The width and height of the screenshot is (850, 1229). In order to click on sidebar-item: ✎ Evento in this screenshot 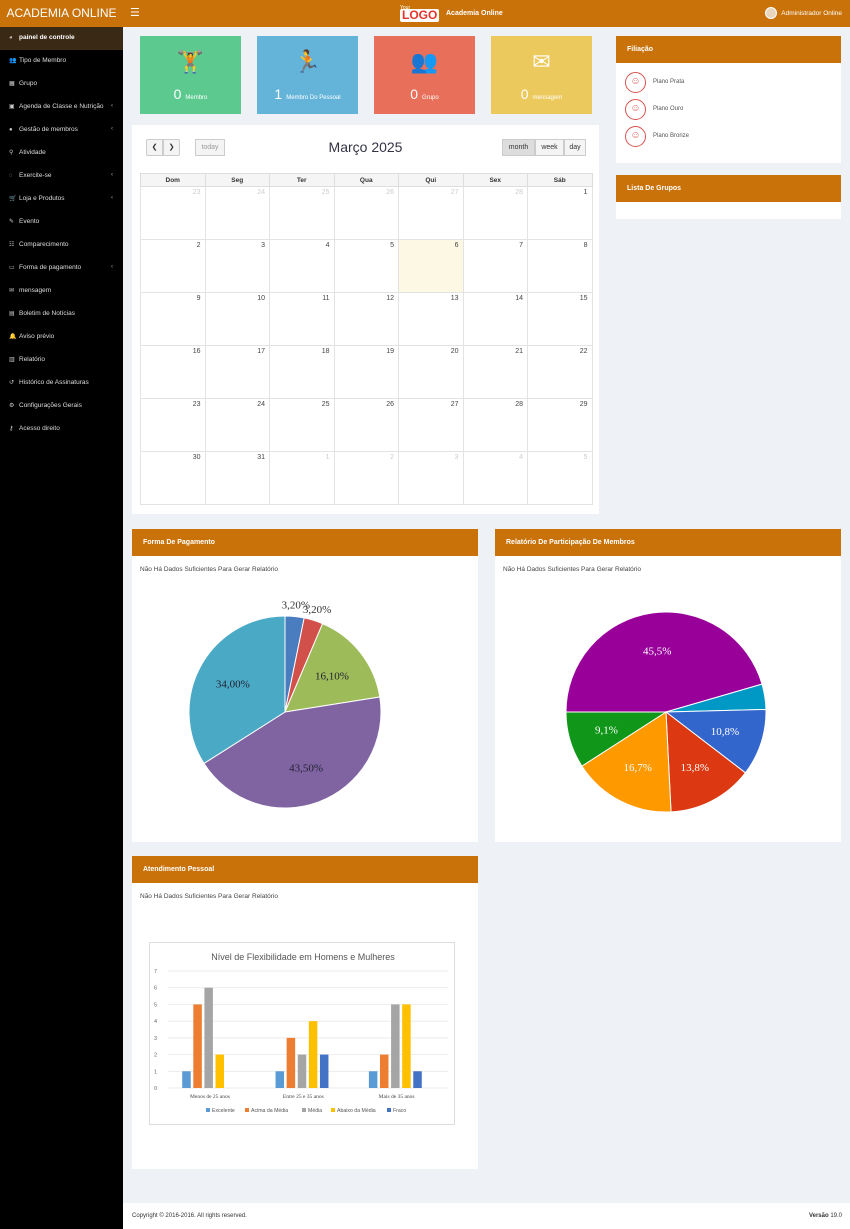, I will do `click(61, 222)`.